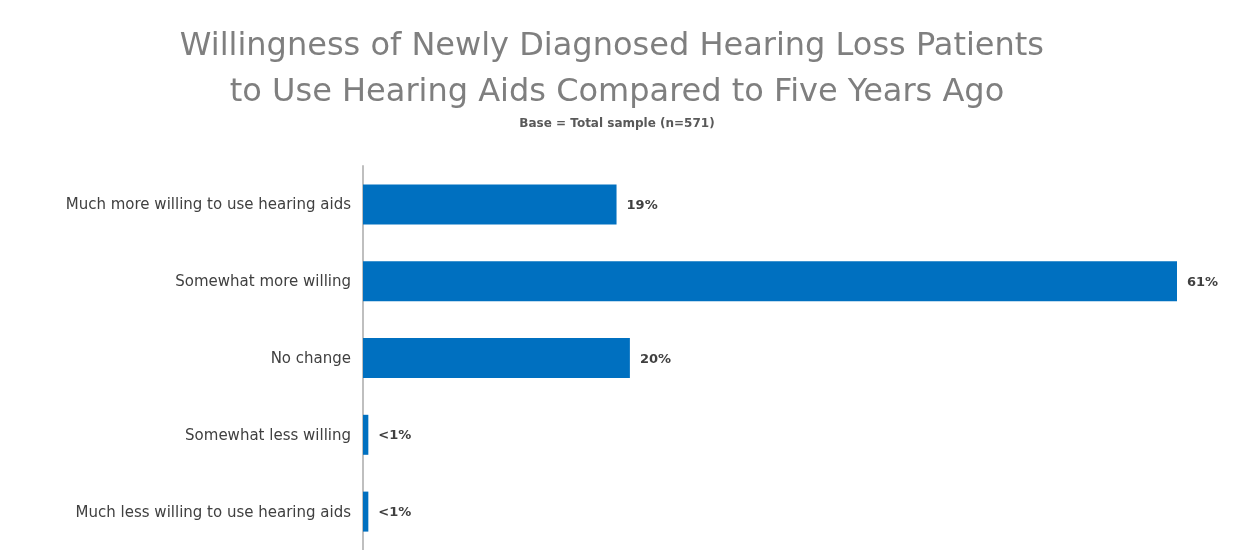 This screenshot has width=1234, height=558. Describe the element at coordinates (263, 281) in the screenshot. I see `y-tick-label: Somewhat more willing` at that location.